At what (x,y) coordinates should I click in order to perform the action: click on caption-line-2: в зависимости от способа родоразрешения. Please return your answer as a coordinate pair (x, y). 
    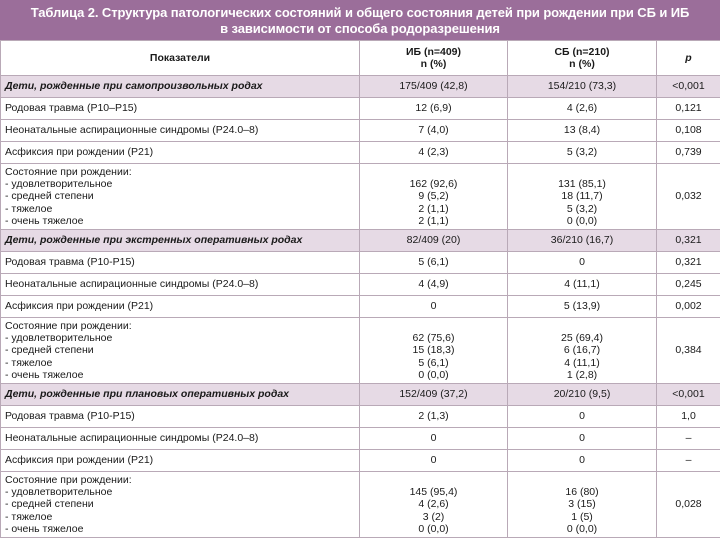
    Looking at the image, I should click on (360, 28).